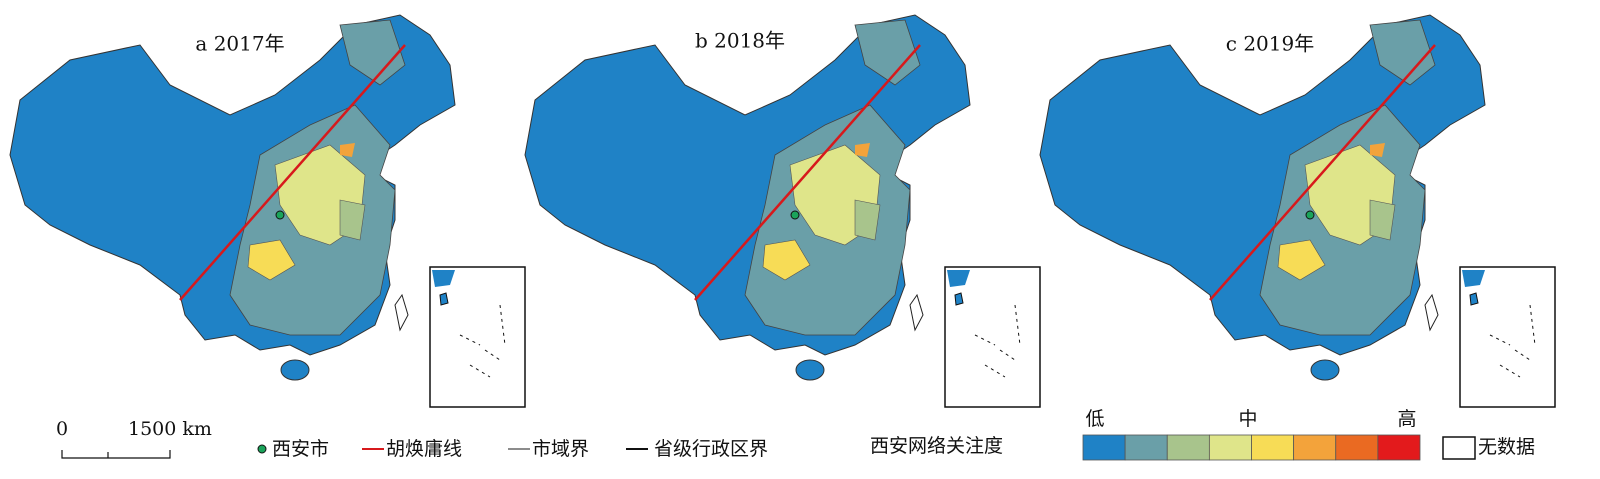 The height and width of the screenshot is (479, 1600). What do you see at coordinates (300, 449) in the screenshot?
I see `legend-label: 西安市` at bounding box center [300, 449].